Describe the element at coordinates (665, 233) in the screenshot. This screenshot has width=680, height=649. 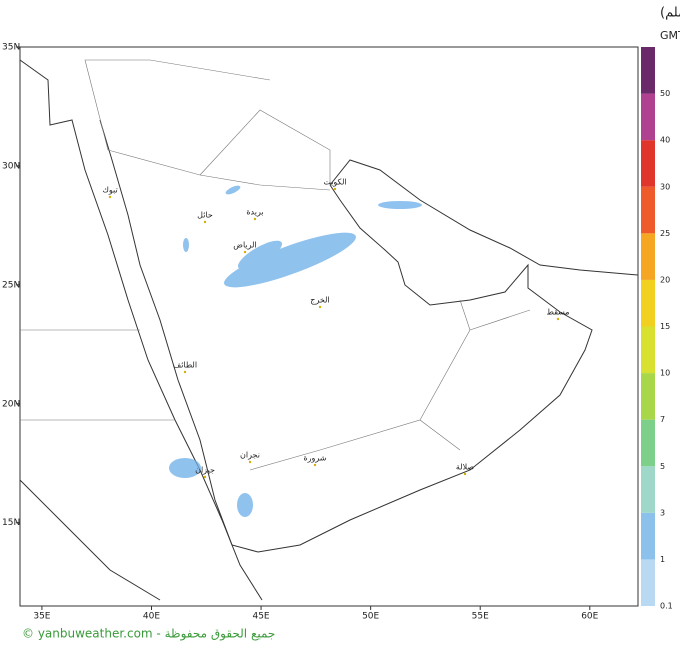
I see `colorbar-label: 25` at that location.